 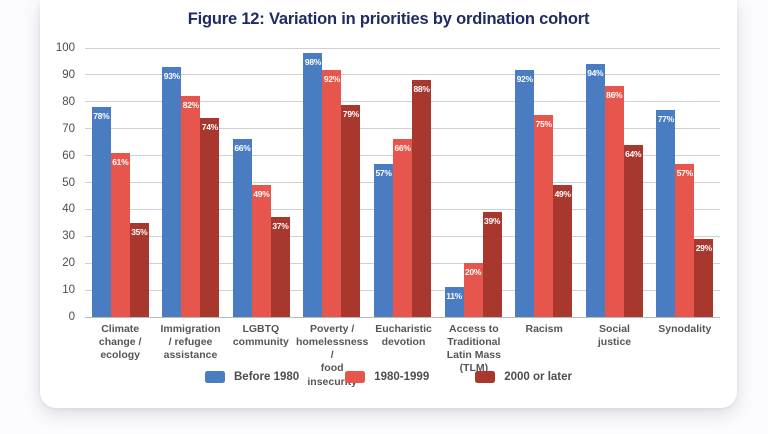 I want to click on bar-group: 94% 86% 64%, so click(x=614, y=182).